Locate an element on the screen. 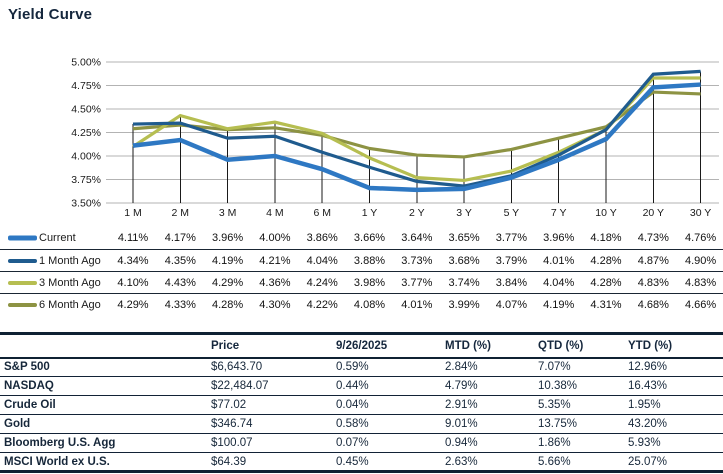 The height and width of the screenshot is (474, 723). market-cell-value: 5.93% is located at coordinates (675, 443).